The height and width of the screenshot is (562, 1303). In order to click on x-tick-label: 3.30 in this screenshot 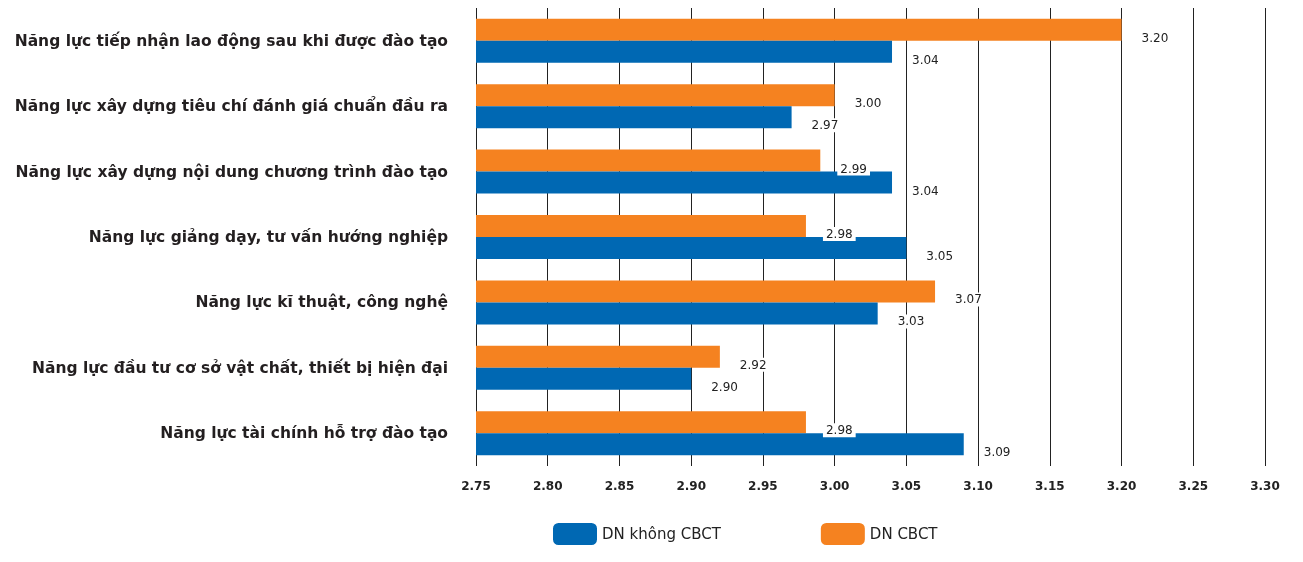, I will do `click(1265, 486)`.